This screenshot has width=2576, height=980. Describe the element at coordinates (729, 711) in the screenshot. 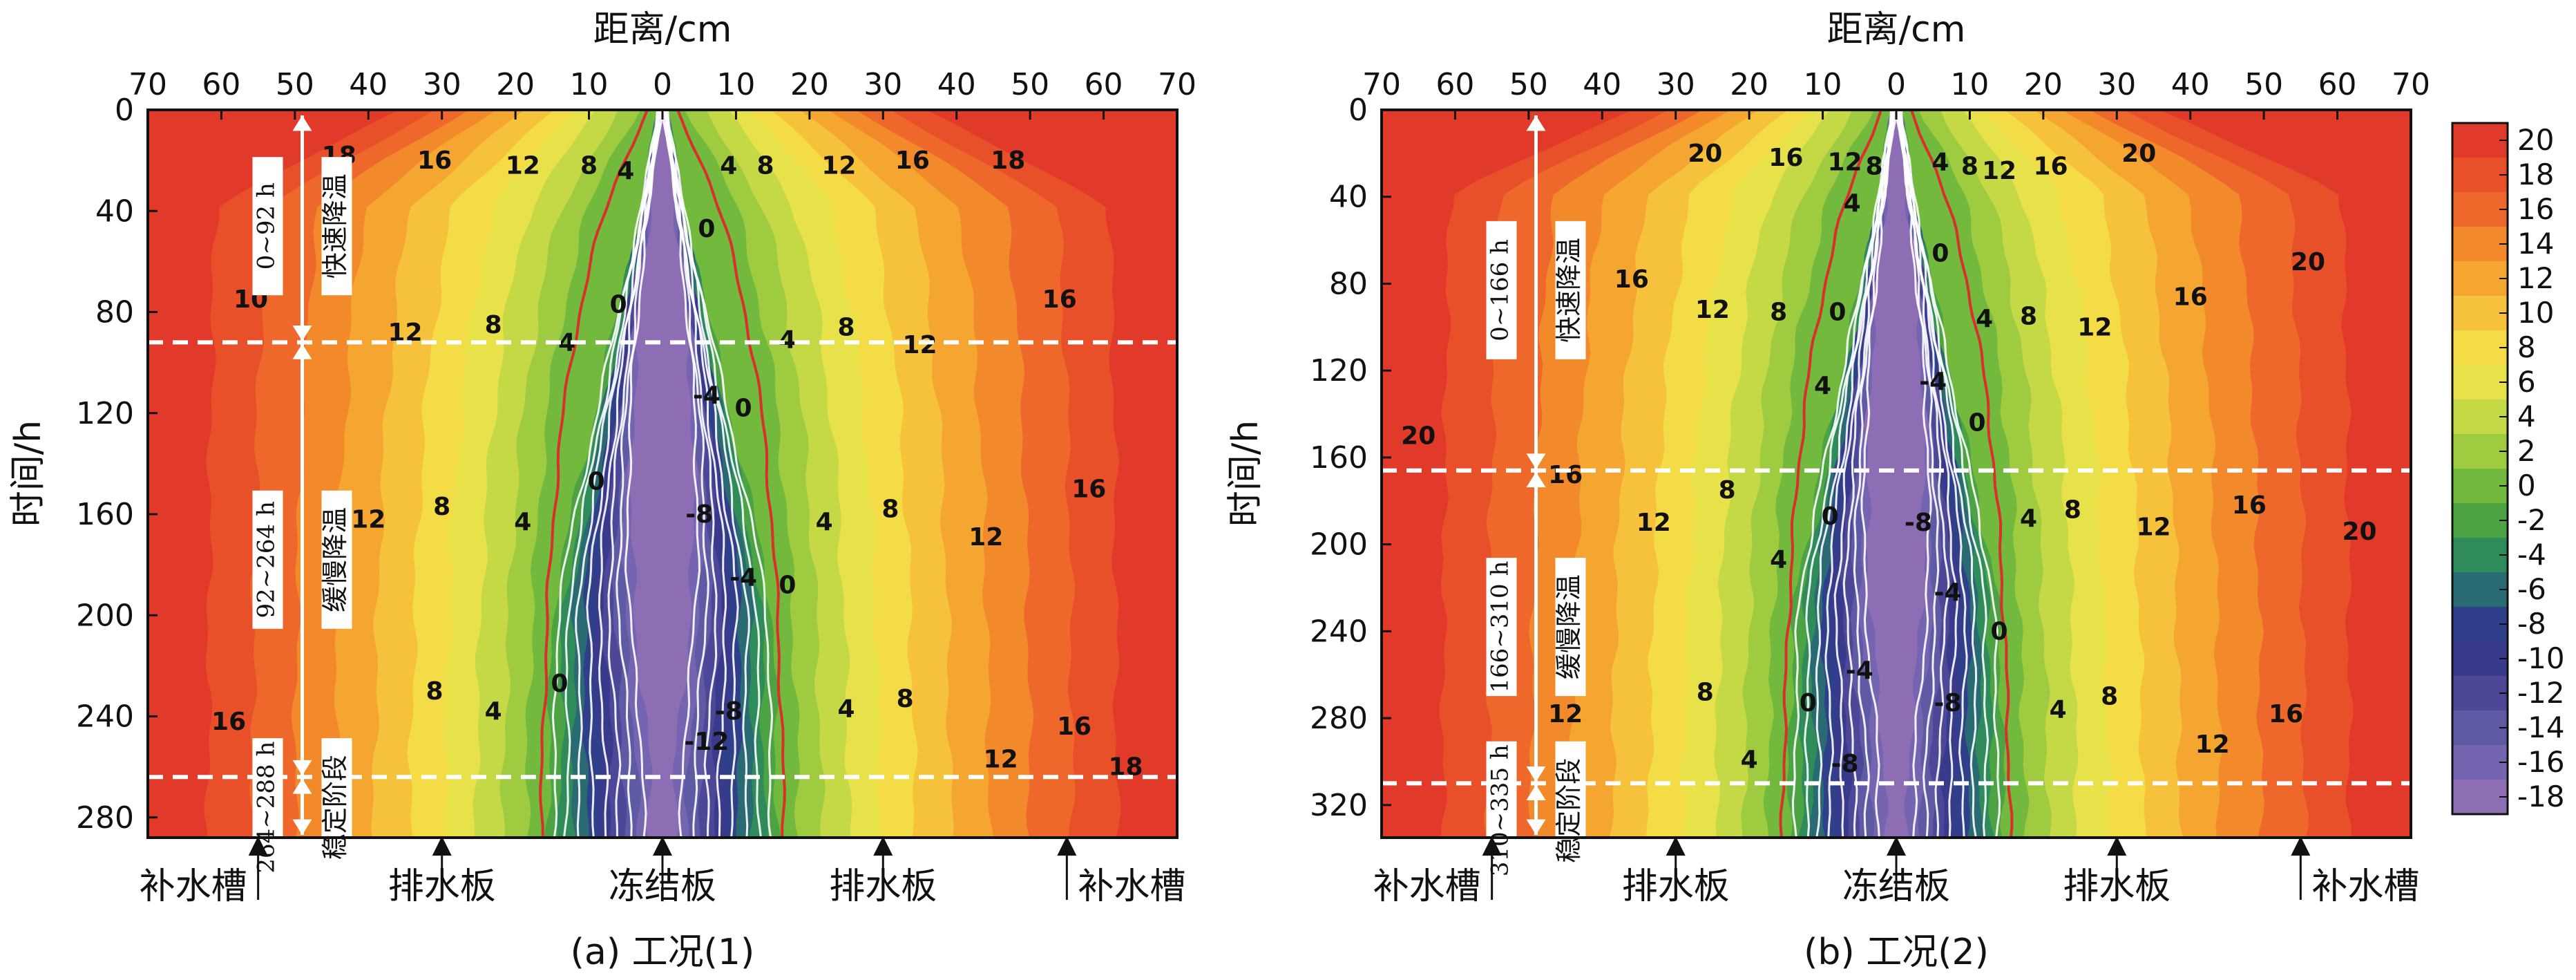

I see `contour-label: -8` at that location.